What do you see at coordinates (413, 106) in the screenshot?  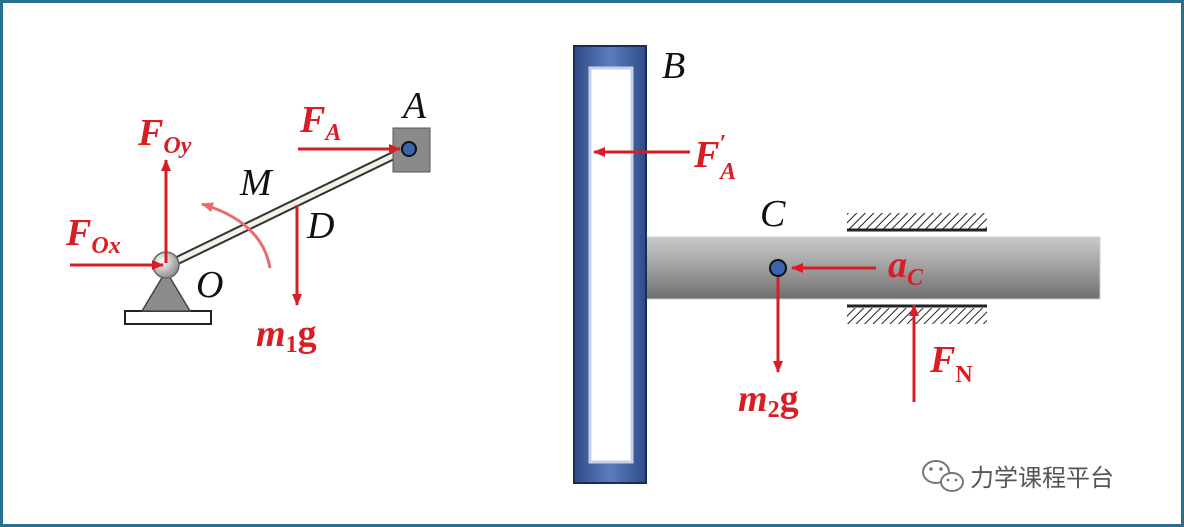 I see `label-A: A` at bounding box center [413, 106].